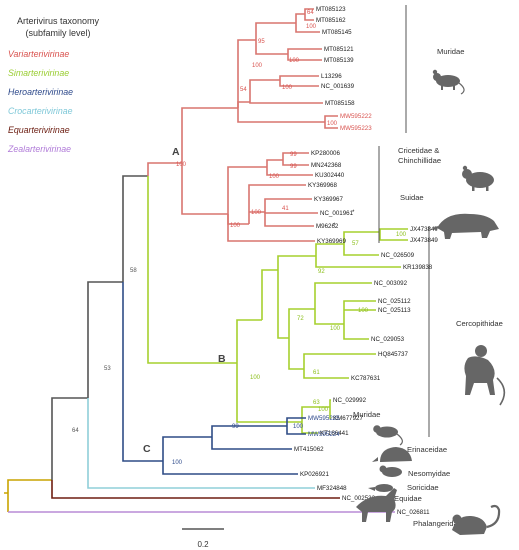 The height and width of the screenshot is (550, 519). I want to click on tip-label: KR139838, so click(418, 267).